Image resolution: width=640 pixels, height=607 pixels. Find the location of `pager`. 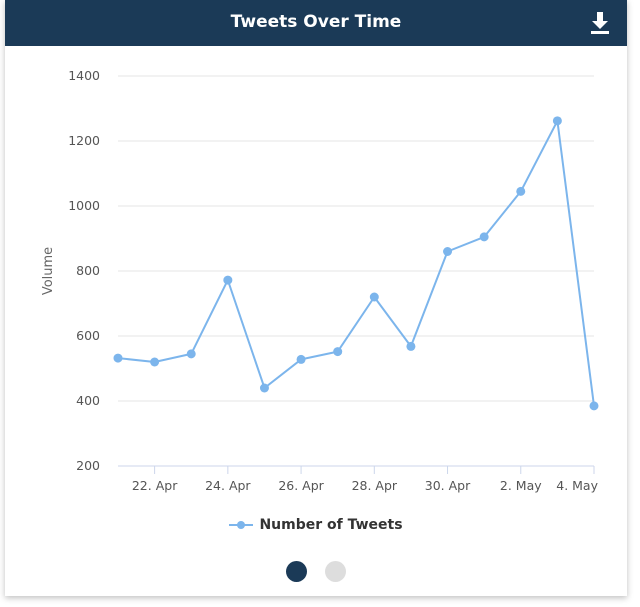

pager is located at coordinates (316, 571).